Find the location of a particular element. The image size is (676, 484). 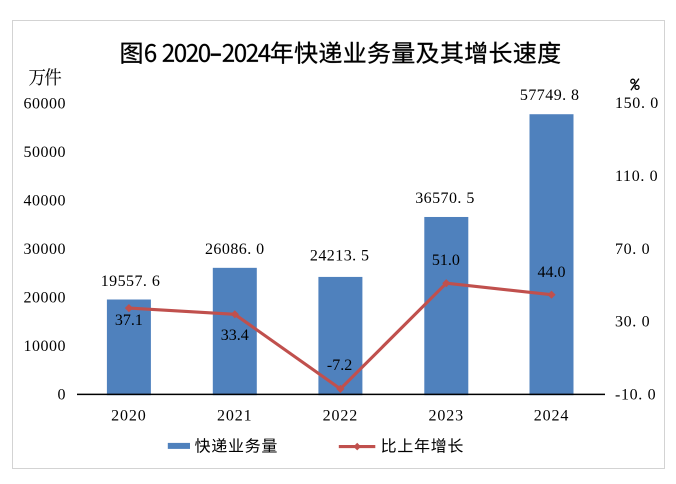

svg-text: 44.0 is located at coordinates (552, 272).